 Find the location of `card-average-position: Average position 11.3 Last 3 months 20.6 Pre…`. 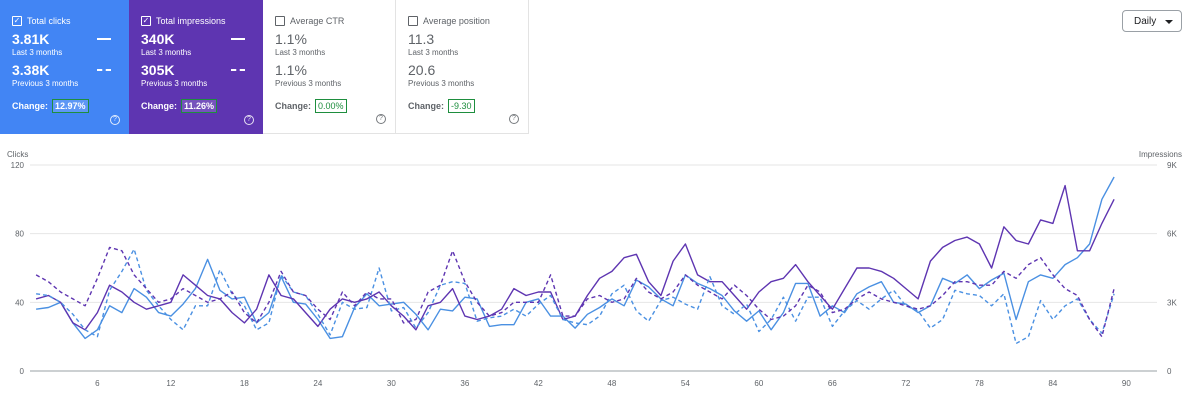

card-average-position: Average position 11.3 Last 3 months 20.6 Pre… is located at coordinates (462, 67).